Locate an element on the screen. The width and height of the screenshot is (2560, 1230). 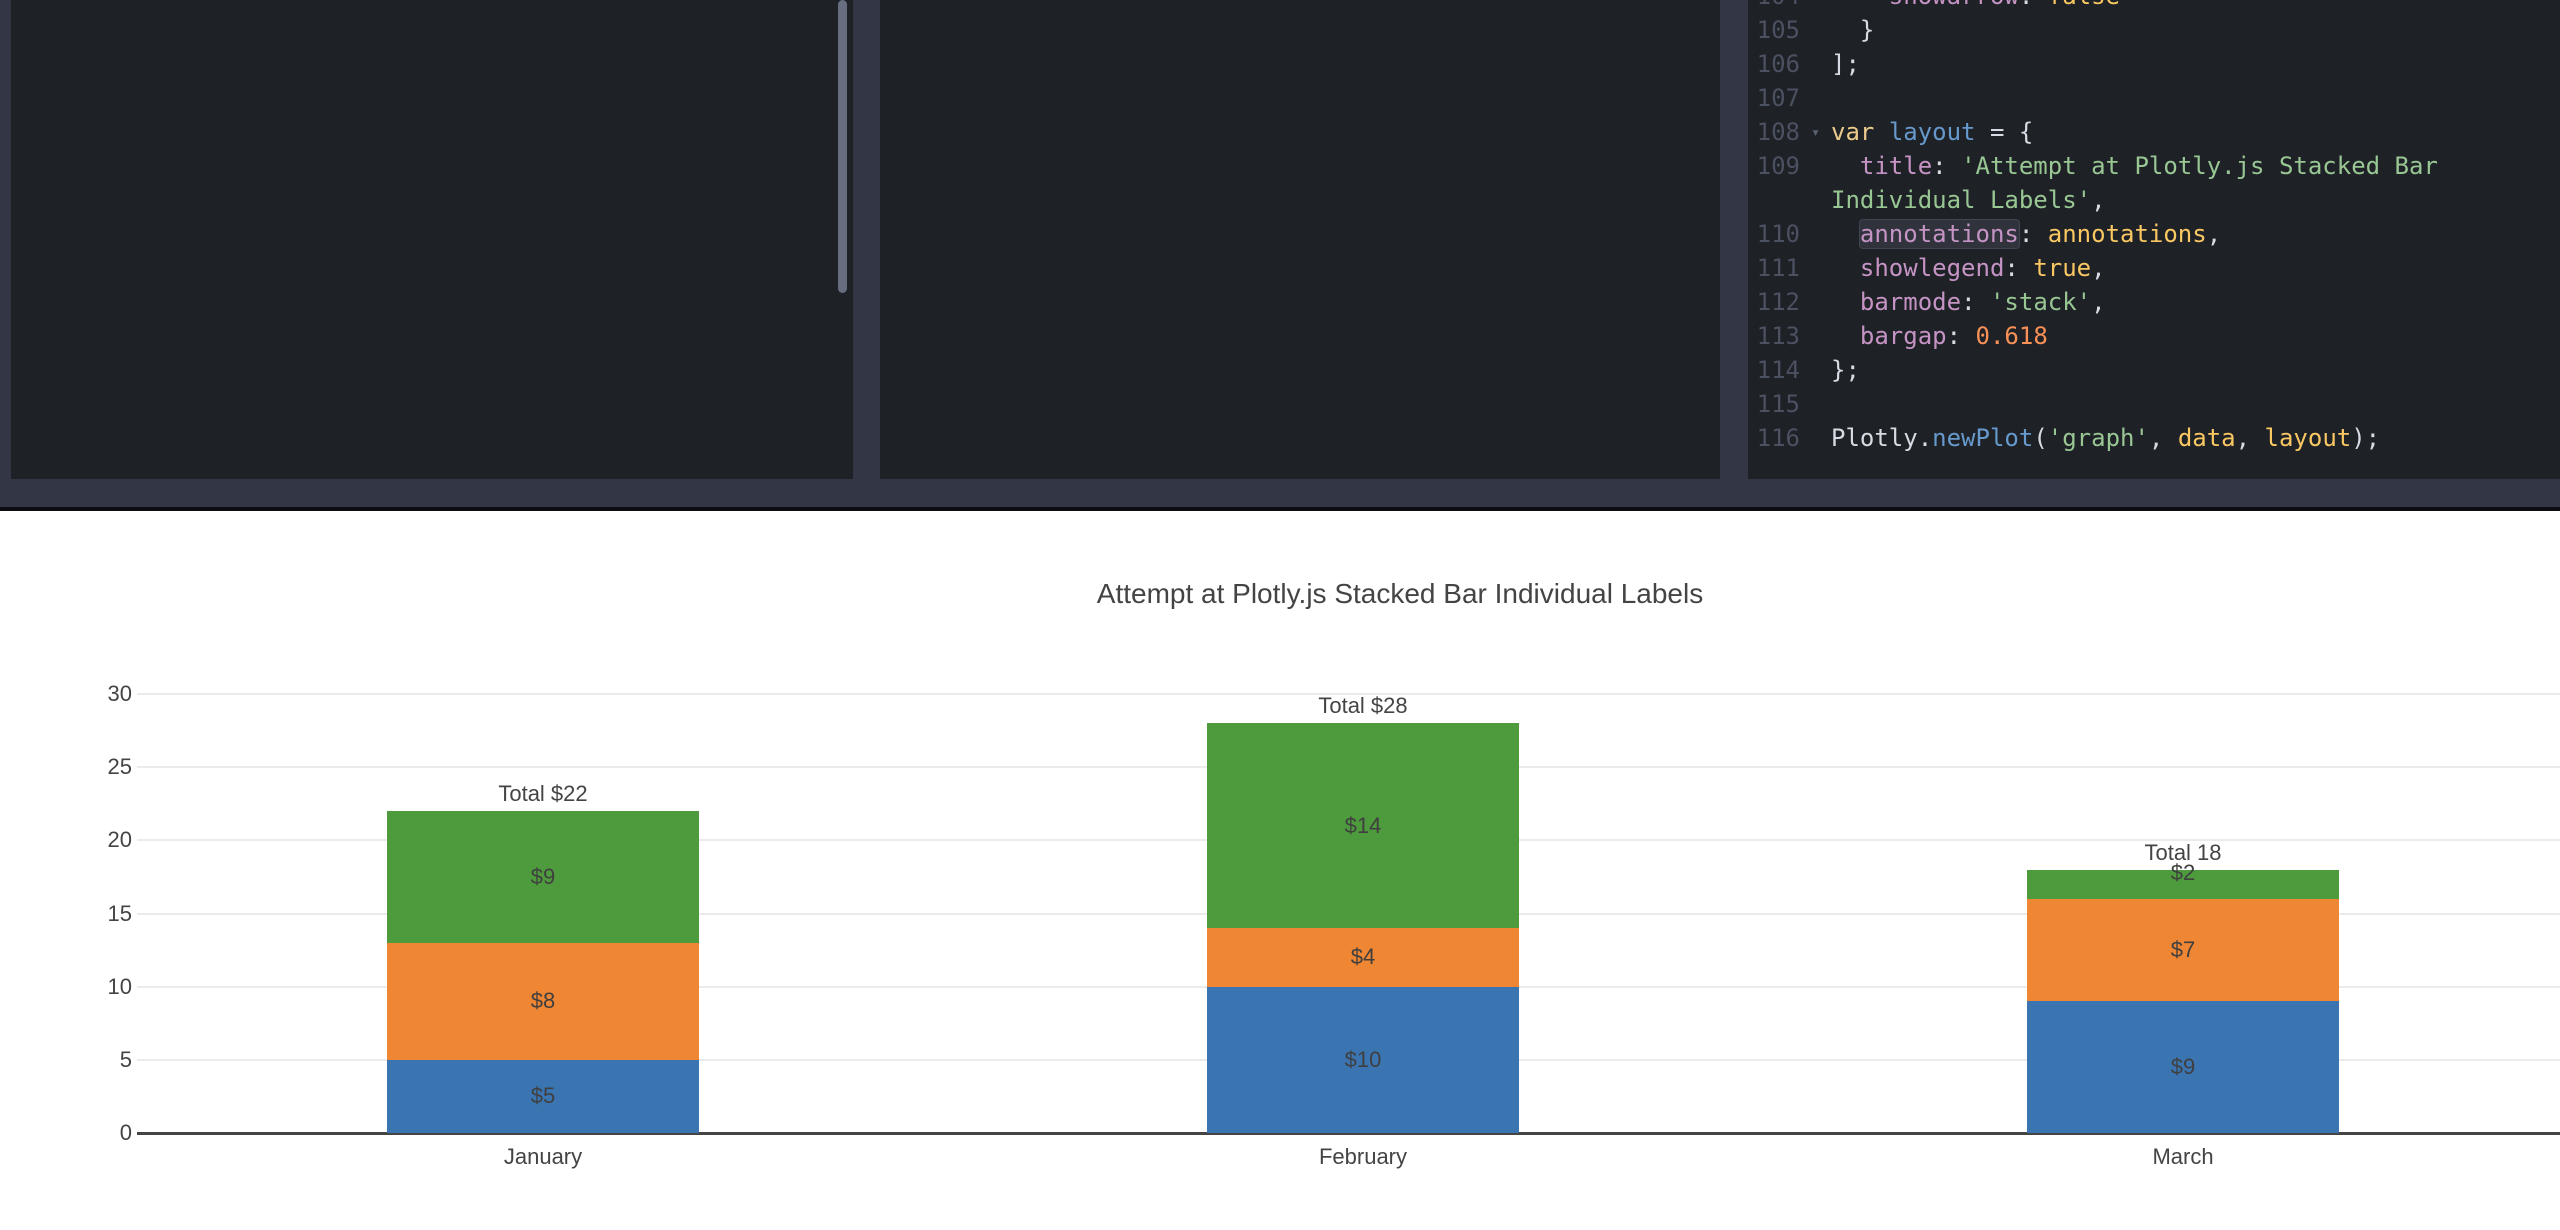
code-text: ]; is located at coordinates (1845, 64).